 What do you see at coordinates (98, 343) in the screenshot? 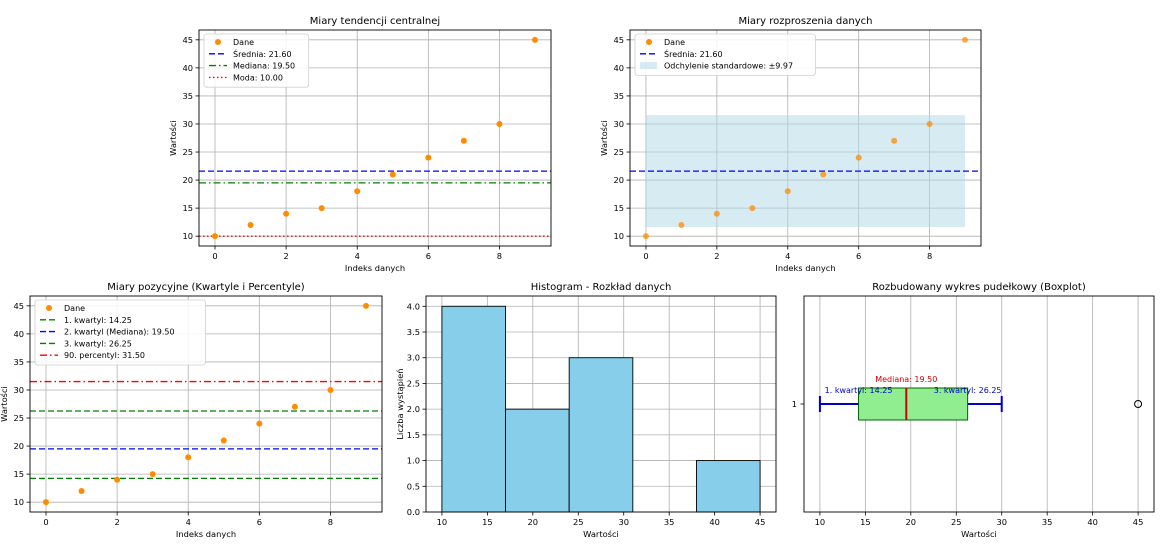
I see `legend-label: 3. kwartyl: 26.25` at bounding box center [98, 343].